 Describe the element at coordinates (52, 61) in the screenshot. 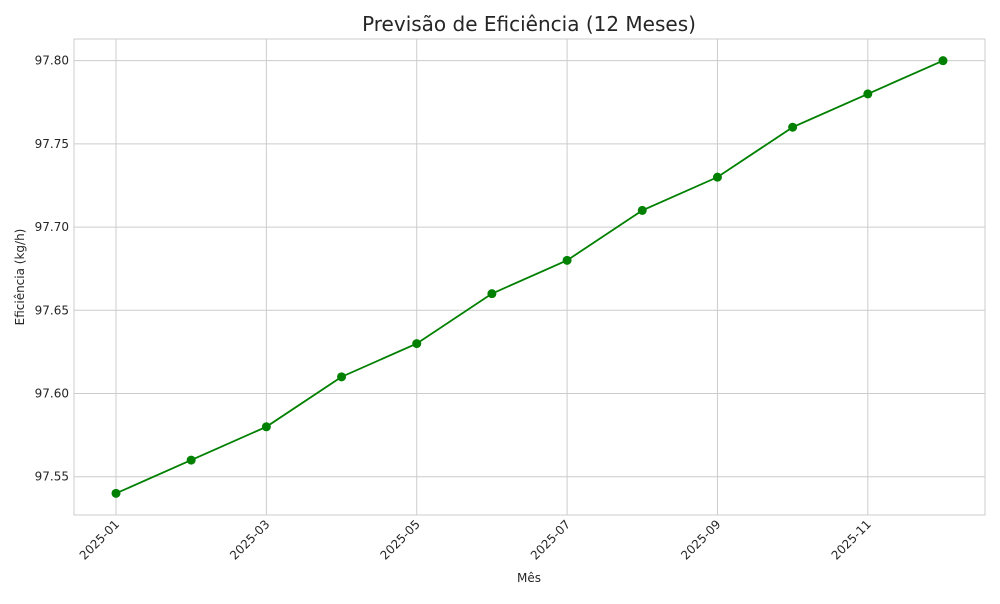

I see `y-tick-label: 97.80` at that location.